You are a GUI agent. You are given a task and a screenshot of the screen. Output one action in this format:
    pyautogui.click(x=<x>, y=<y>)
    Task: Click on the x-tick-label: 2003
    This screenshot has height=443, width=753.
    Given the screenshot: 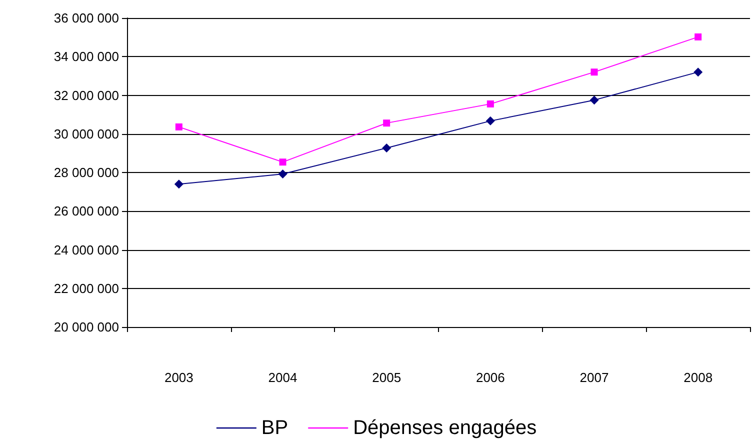 What is the action you would take?
    pyautogui.click(x=179, y=377)
    